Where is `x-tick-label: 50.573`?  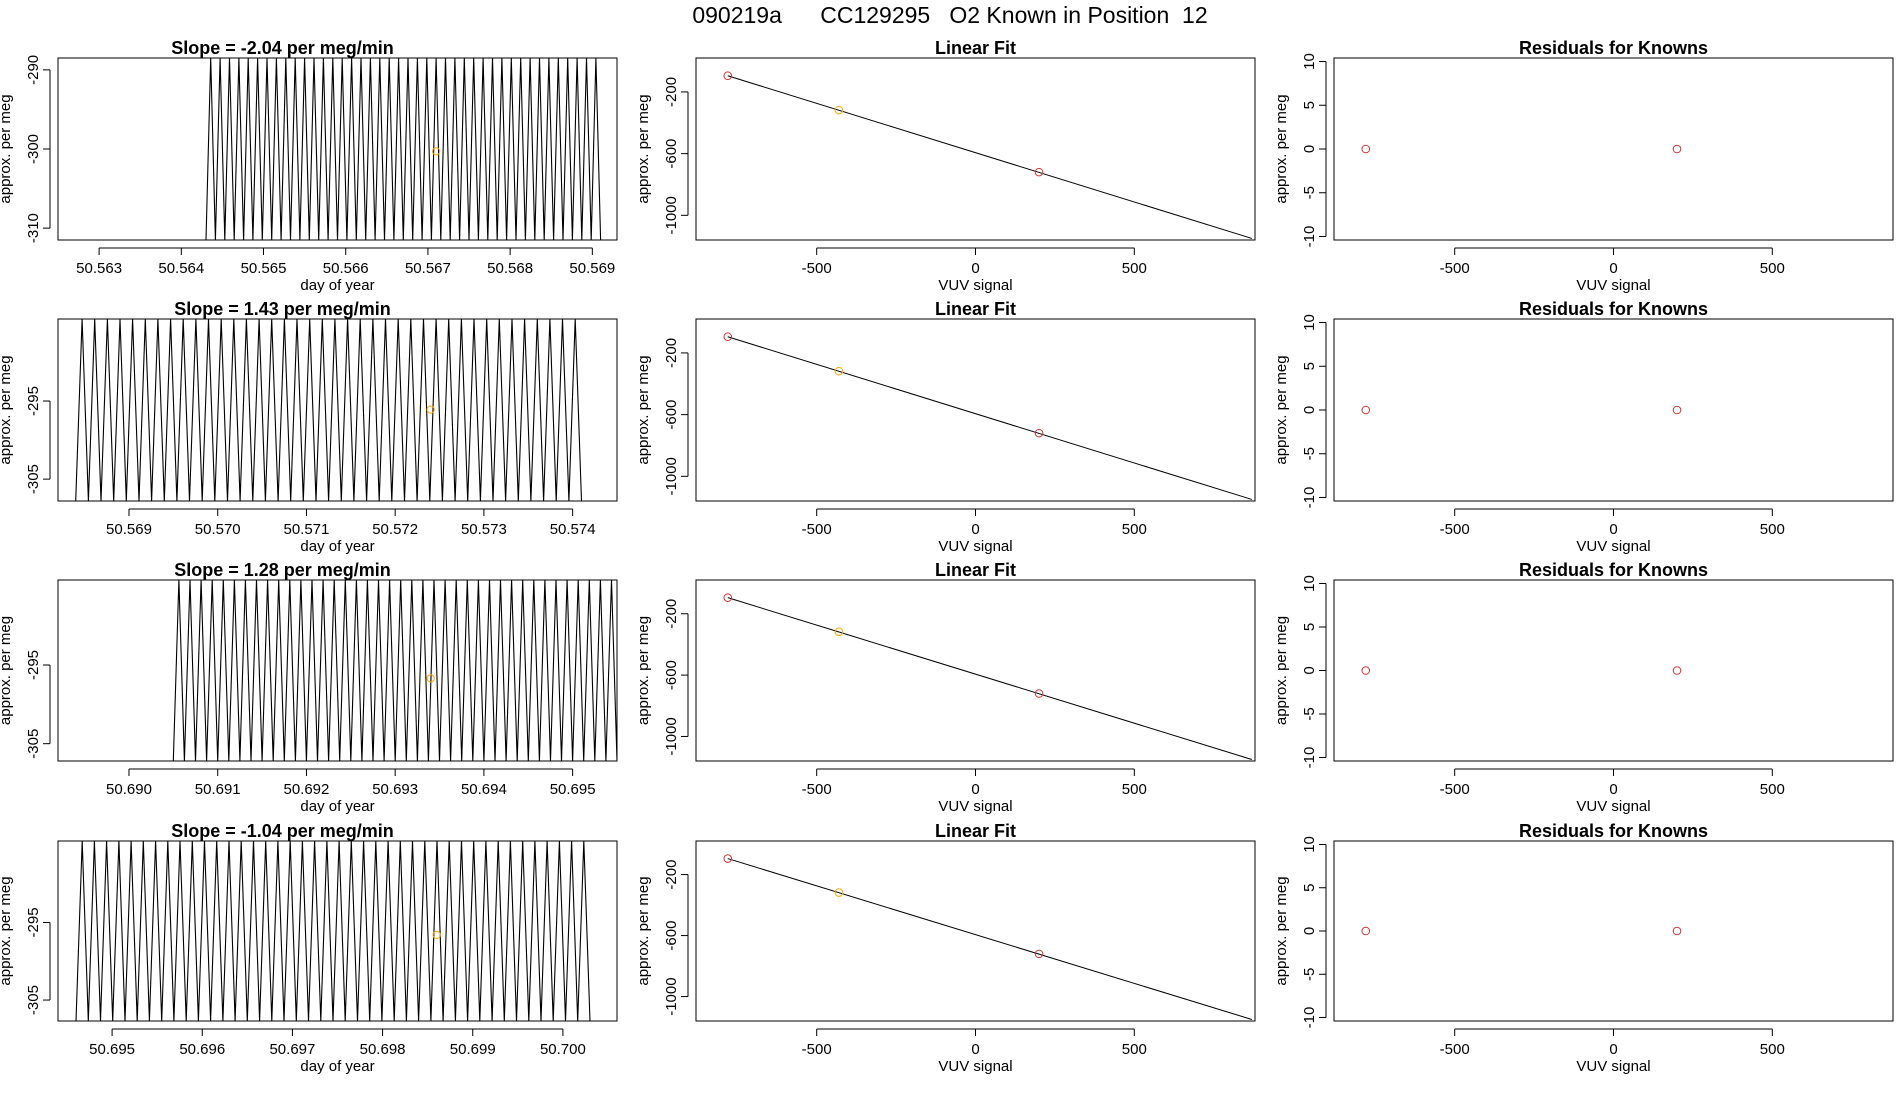 x-tick-label: 50.573 is located at coordinates (484, 529).